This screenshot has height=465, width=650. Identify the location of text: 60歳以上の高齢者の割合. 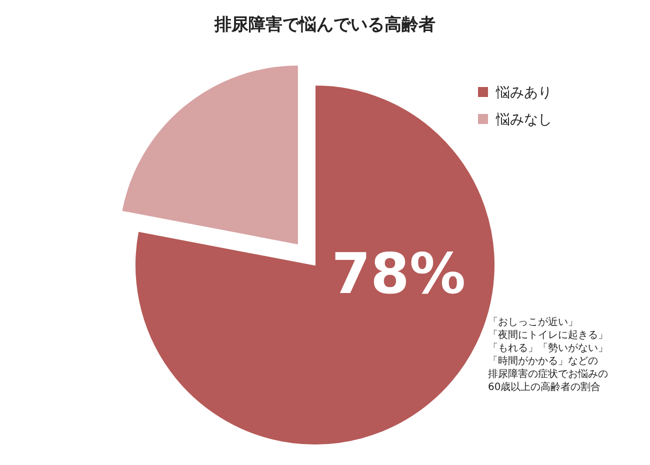
(544, 387).